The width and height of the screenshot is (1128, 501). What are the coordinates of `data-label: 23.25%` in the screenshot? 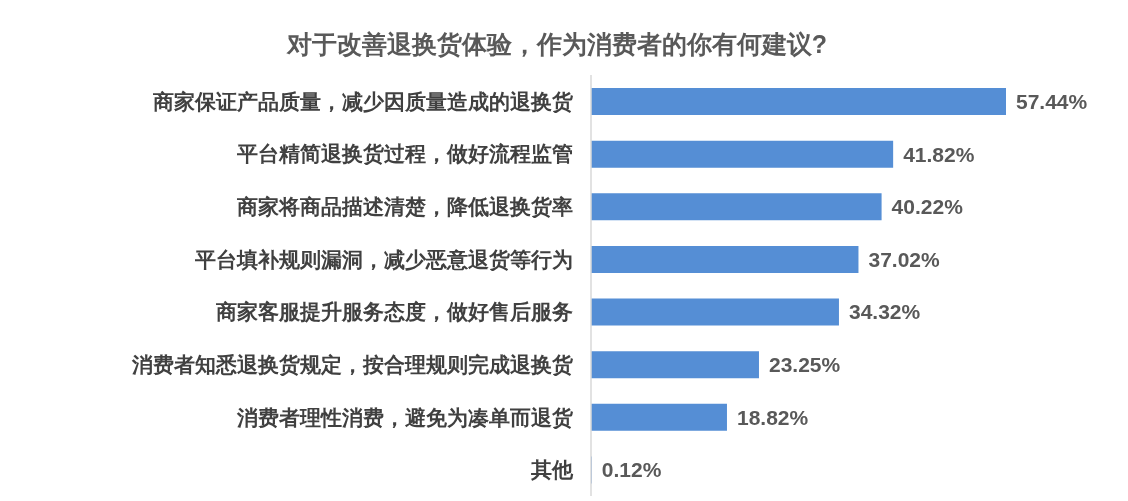 It's located at (804, 365).